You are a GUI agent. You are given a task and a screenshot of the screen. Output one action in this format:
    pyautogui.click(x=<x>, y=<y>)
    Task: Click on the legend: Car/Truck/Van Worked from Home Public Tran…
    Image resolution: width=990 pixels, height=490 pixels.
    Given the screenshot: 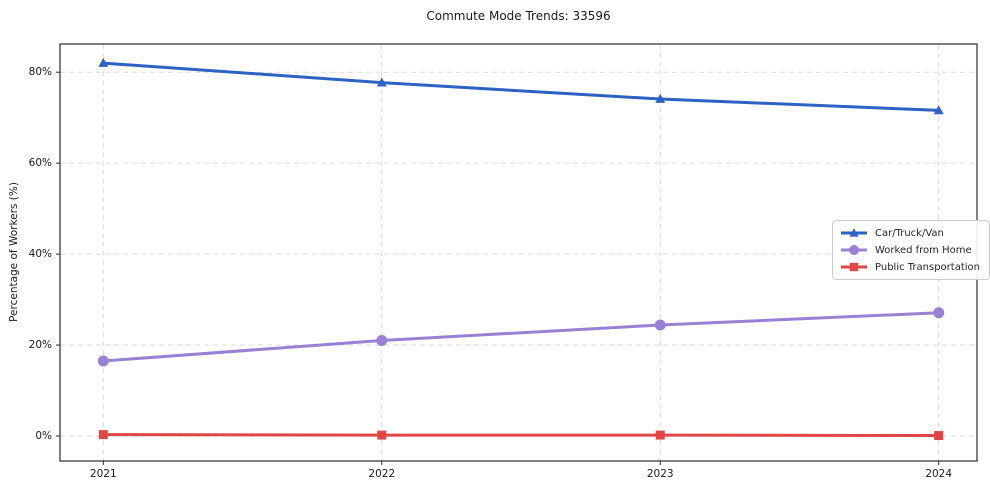 What is the action you would take?
    pyautogui.click(x=911, y=250)
    